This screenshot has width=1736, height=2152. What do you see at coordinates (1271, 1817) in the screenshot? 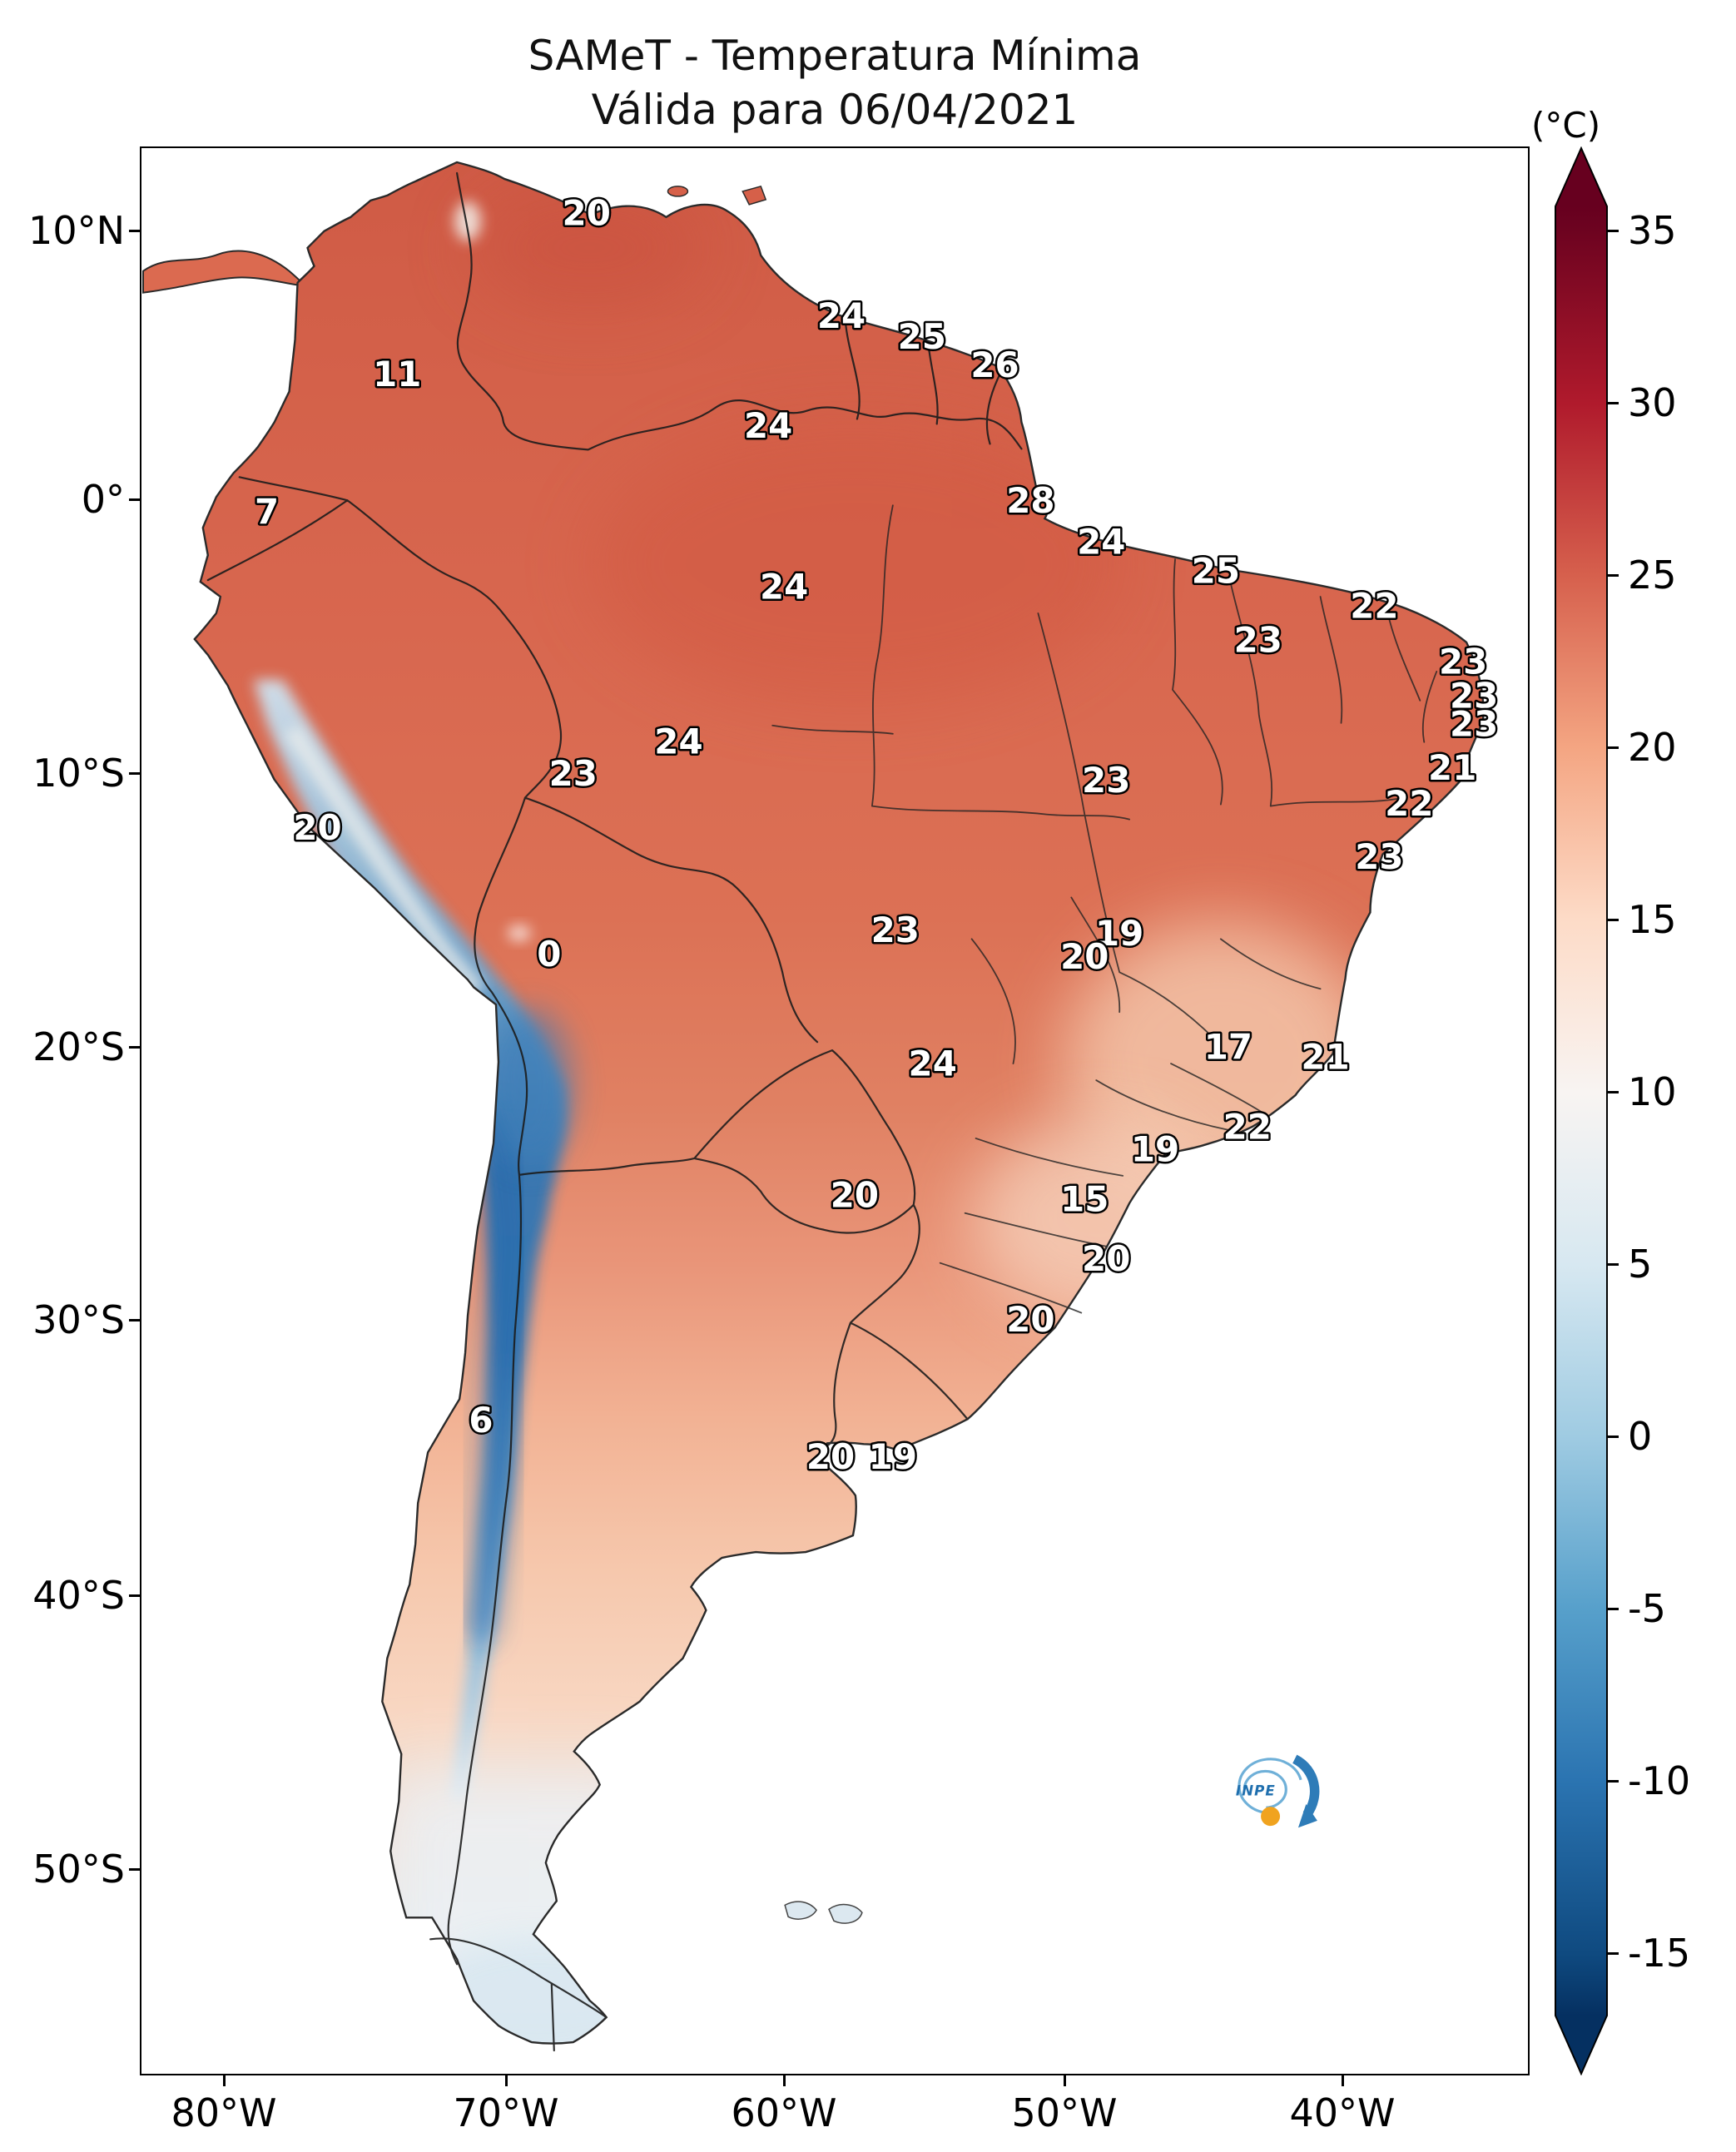
I see `logo-orange-dot` at bounding box center [1271, 1817].